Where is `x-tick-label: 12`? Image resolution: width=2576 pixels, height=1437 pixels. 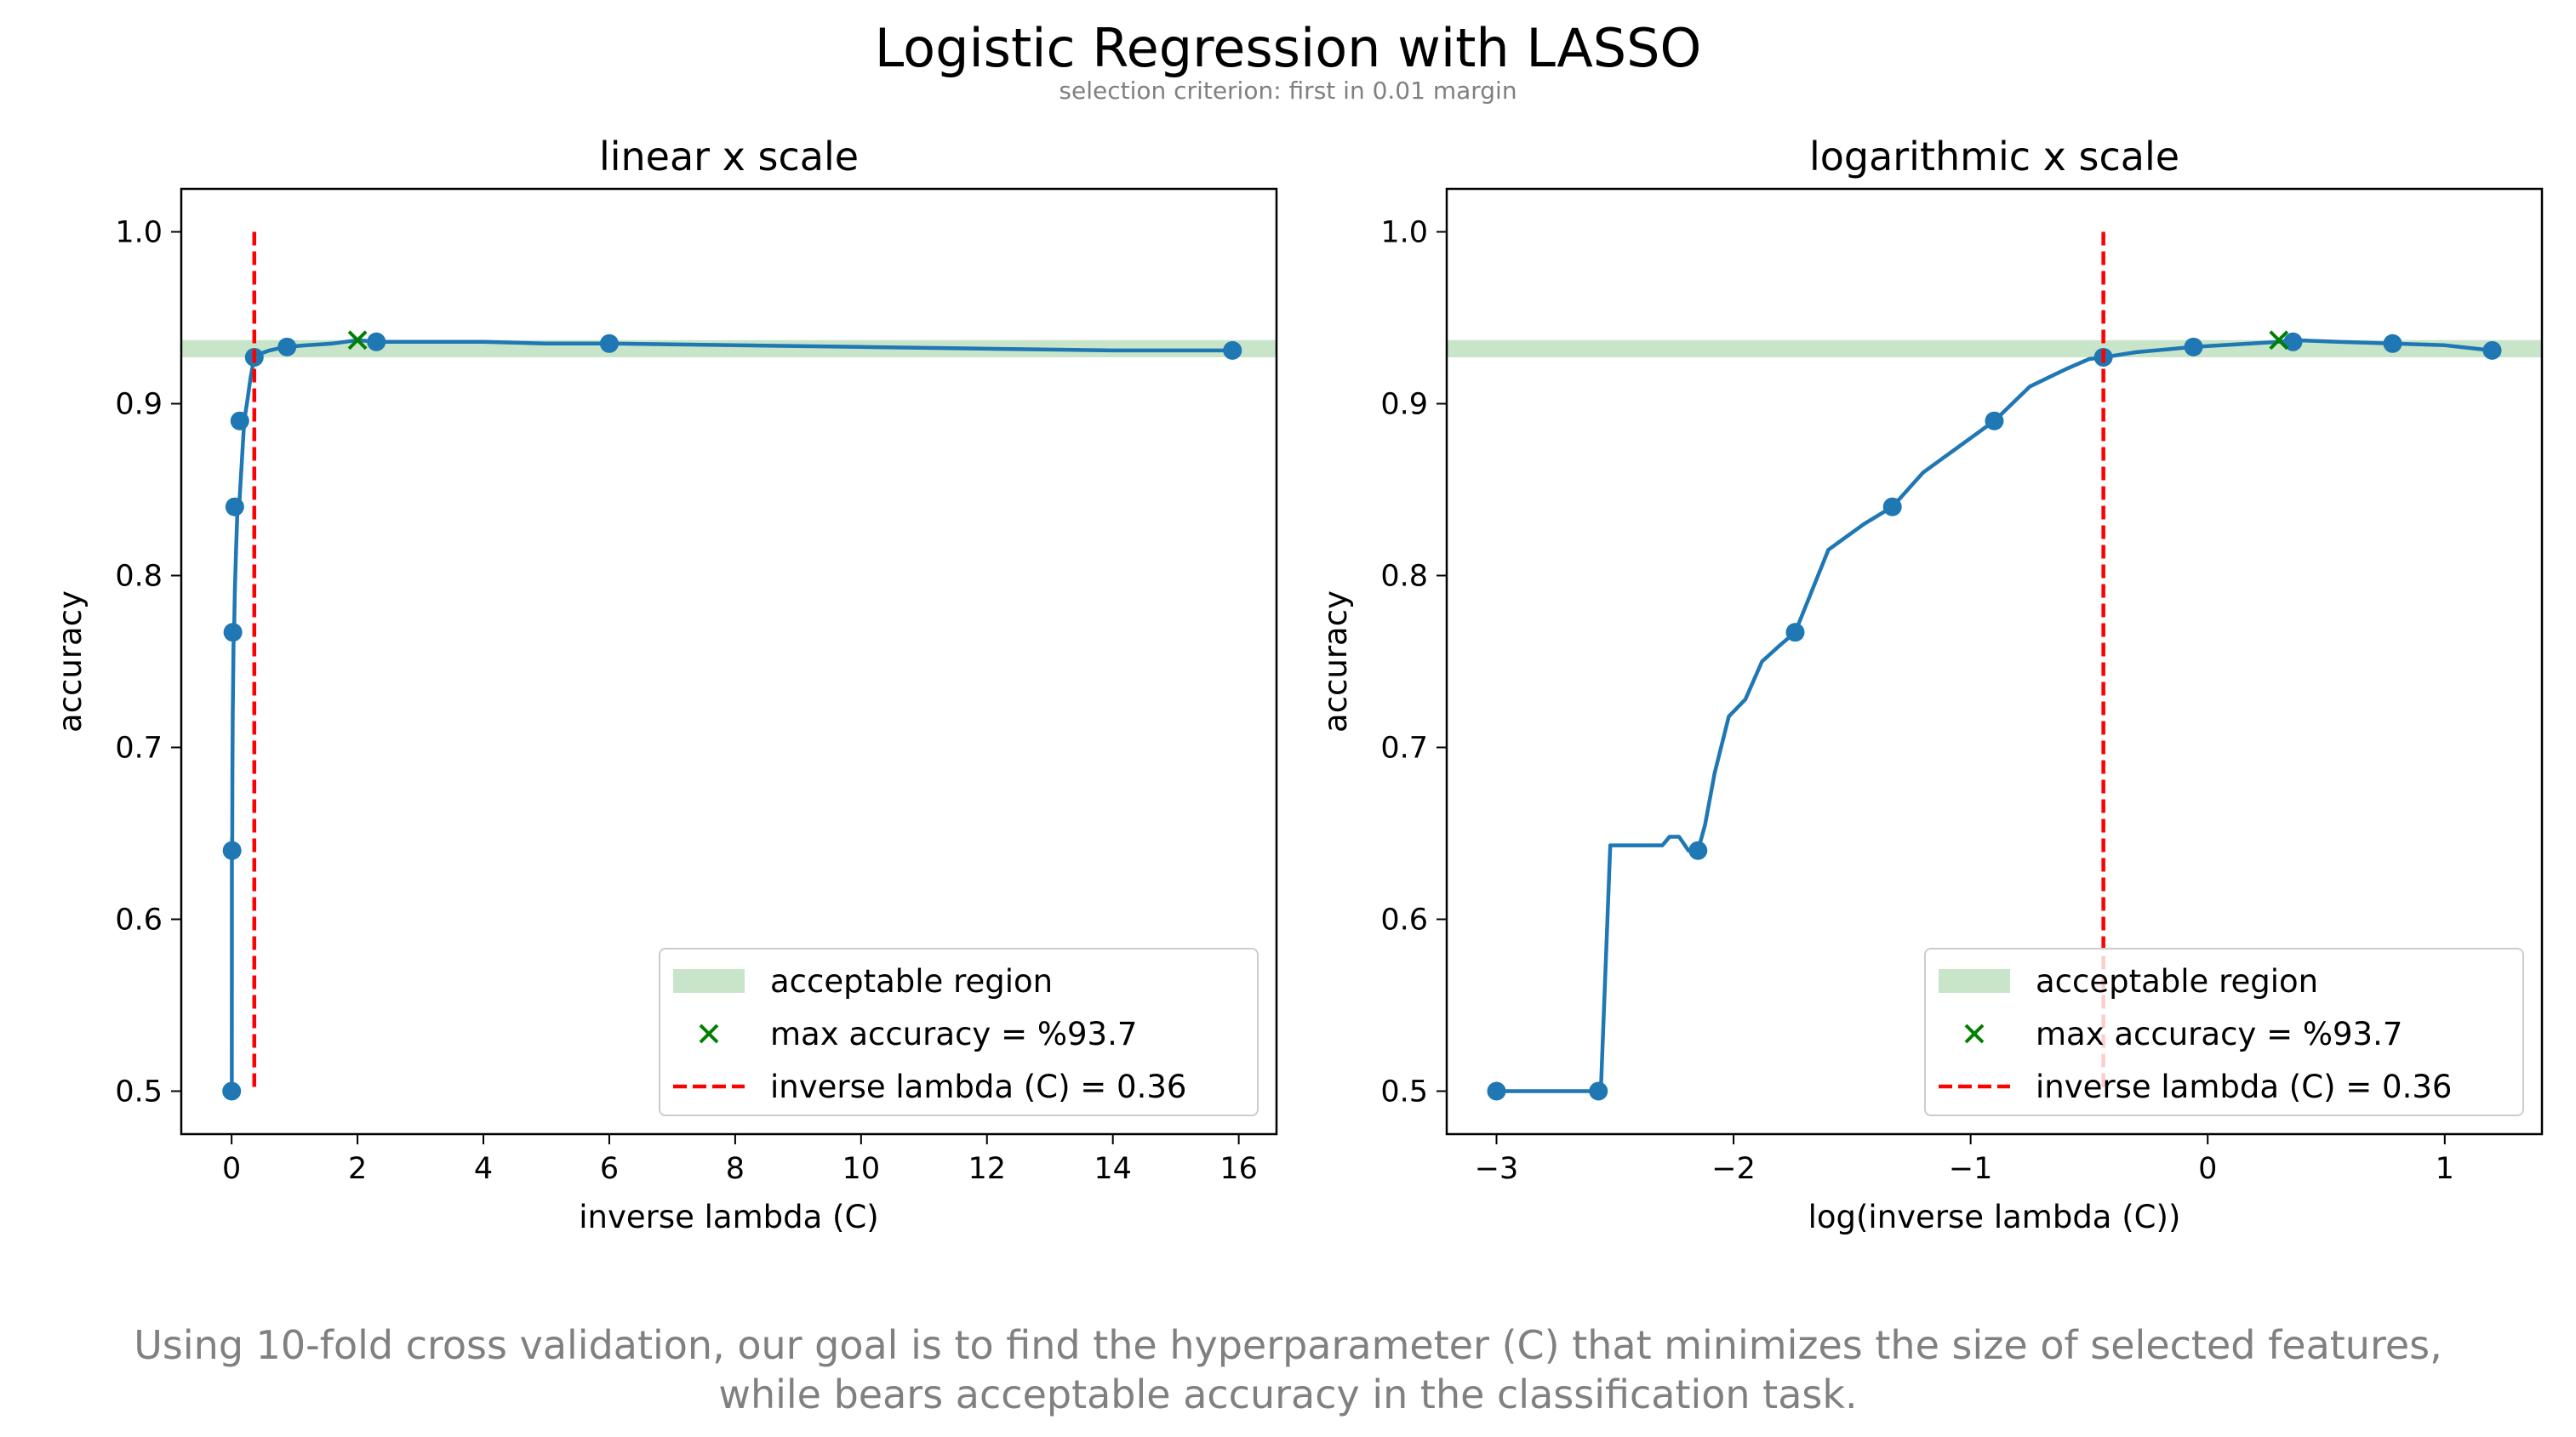 x-tick-label: 12 is located at coordinates (987, 1169).